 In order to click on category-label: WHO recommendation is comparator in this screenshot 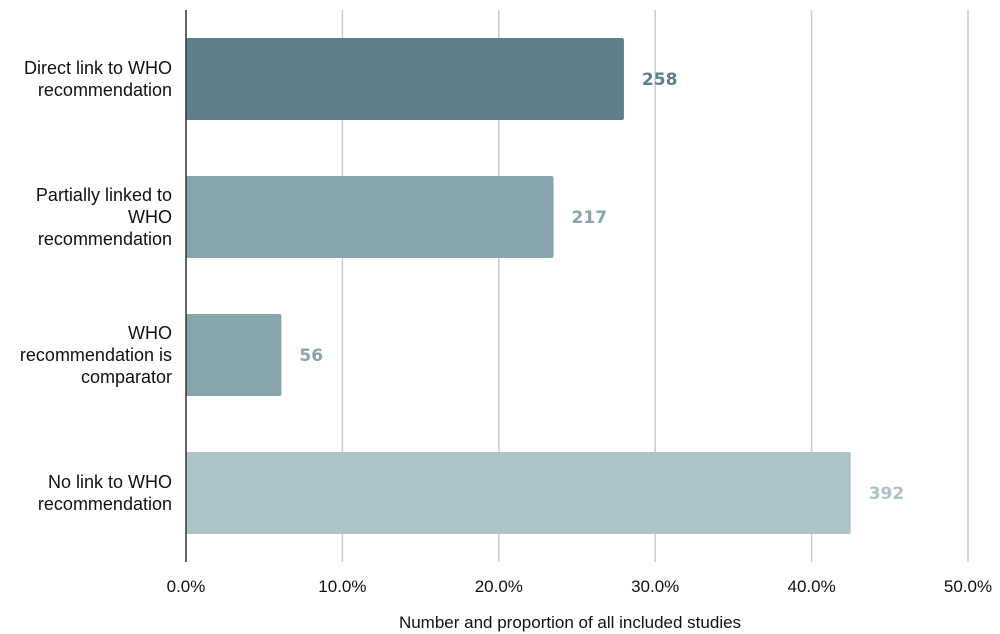, I will do `click(96, 355)`.